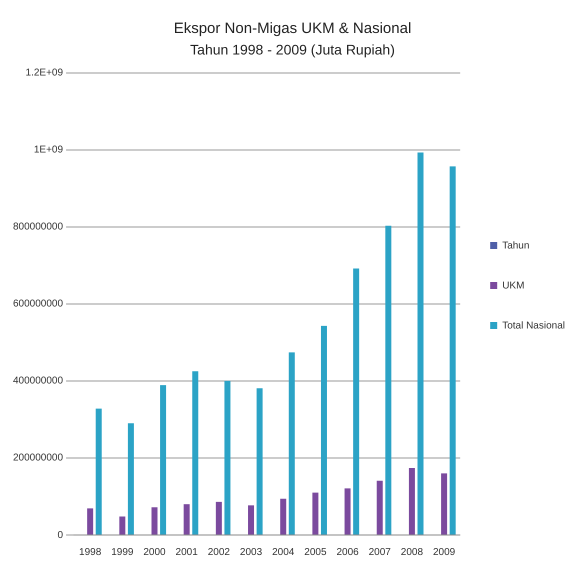 The image size is (581, 571). What do you see at coordinates (38, 381) in the screenshot?
I see `y-tick-label: 400000000` at bounding box center [38, 381].